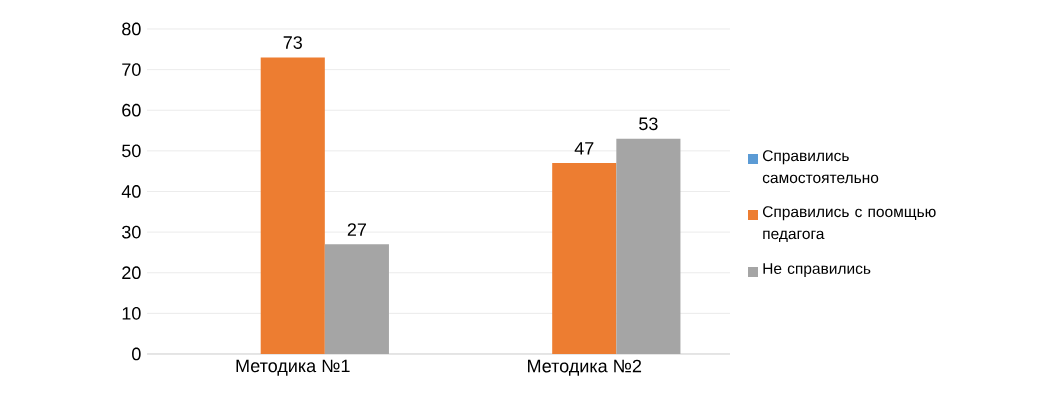 This screenshot has height=401, width=1059. Describe the element at coordinates (131, 151) in the screenshot. I see `y-tick-label: 50` at that location.